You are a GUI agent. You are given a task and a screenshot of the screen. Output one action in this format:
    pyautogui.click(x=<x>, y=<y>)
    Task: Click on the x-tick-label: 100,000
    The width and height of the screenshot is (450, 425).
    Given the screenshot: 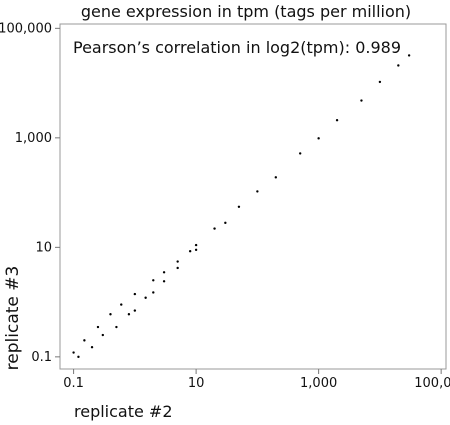 What is the action you would take?
    pyautogui.click(x=432, y=383)
    